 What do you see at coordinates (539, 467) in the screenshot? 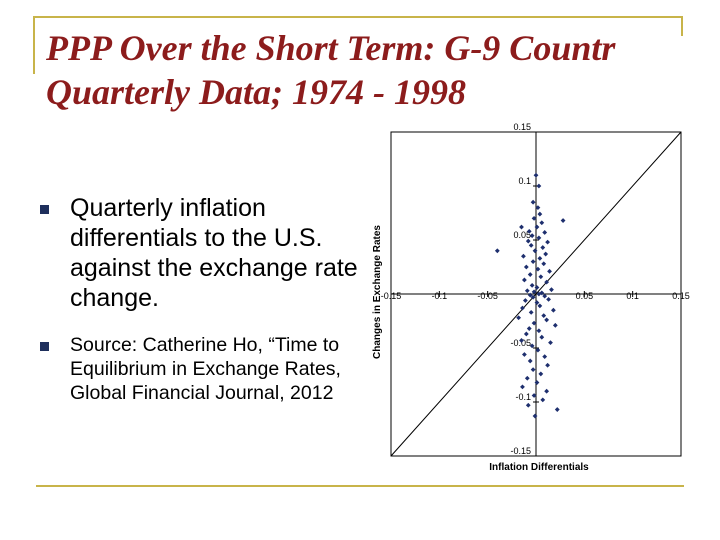
I see `x-axis-label: Inflation Differentials` at bounding box center [539, 467].